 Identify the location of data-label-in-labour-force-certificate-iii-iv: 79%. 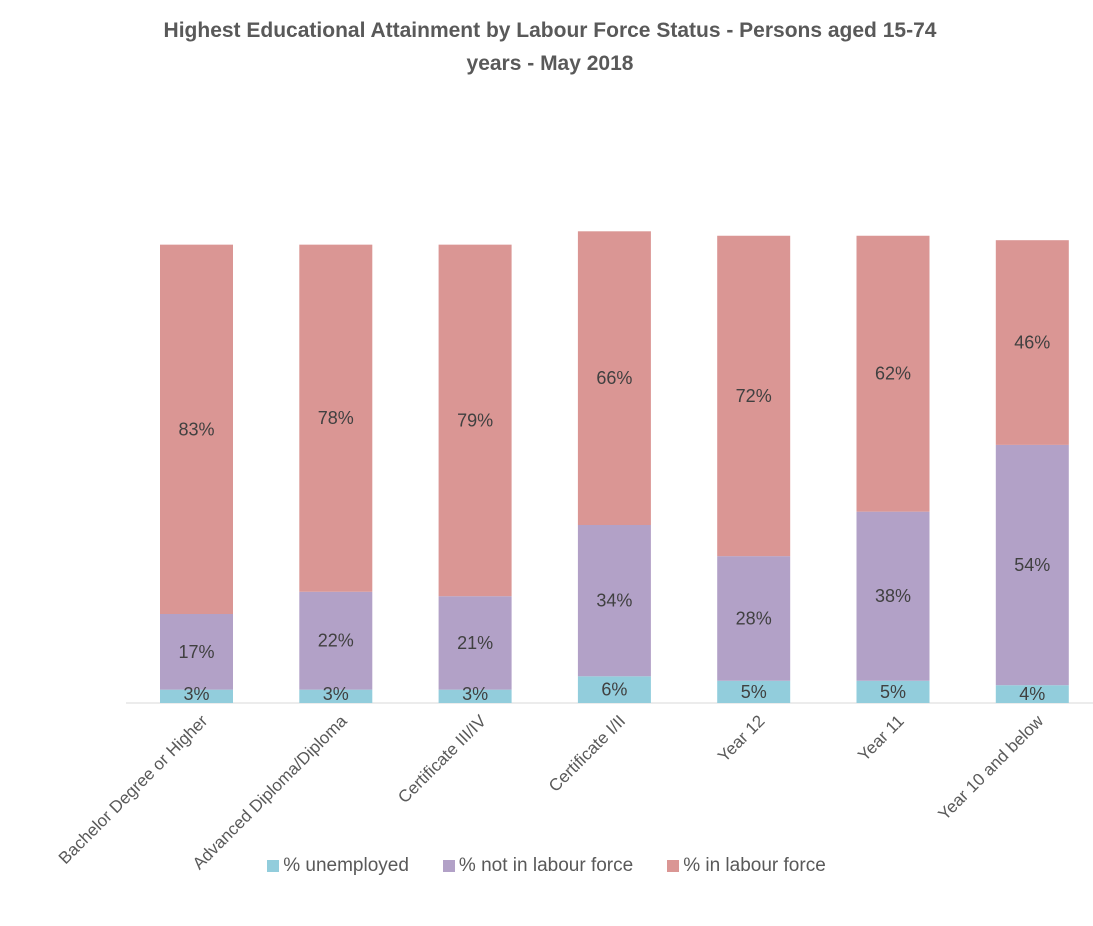
(475, 420).